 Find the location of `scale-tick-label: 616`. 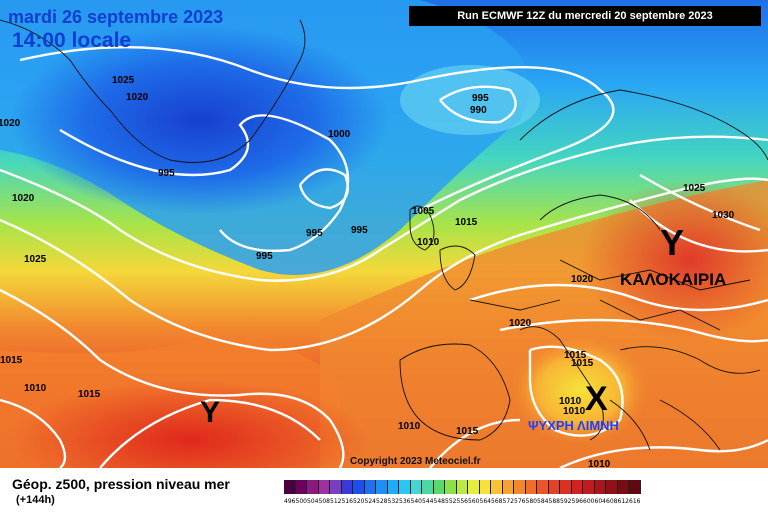

scale-tick-label: 616 is located at coordinates (635, 501).